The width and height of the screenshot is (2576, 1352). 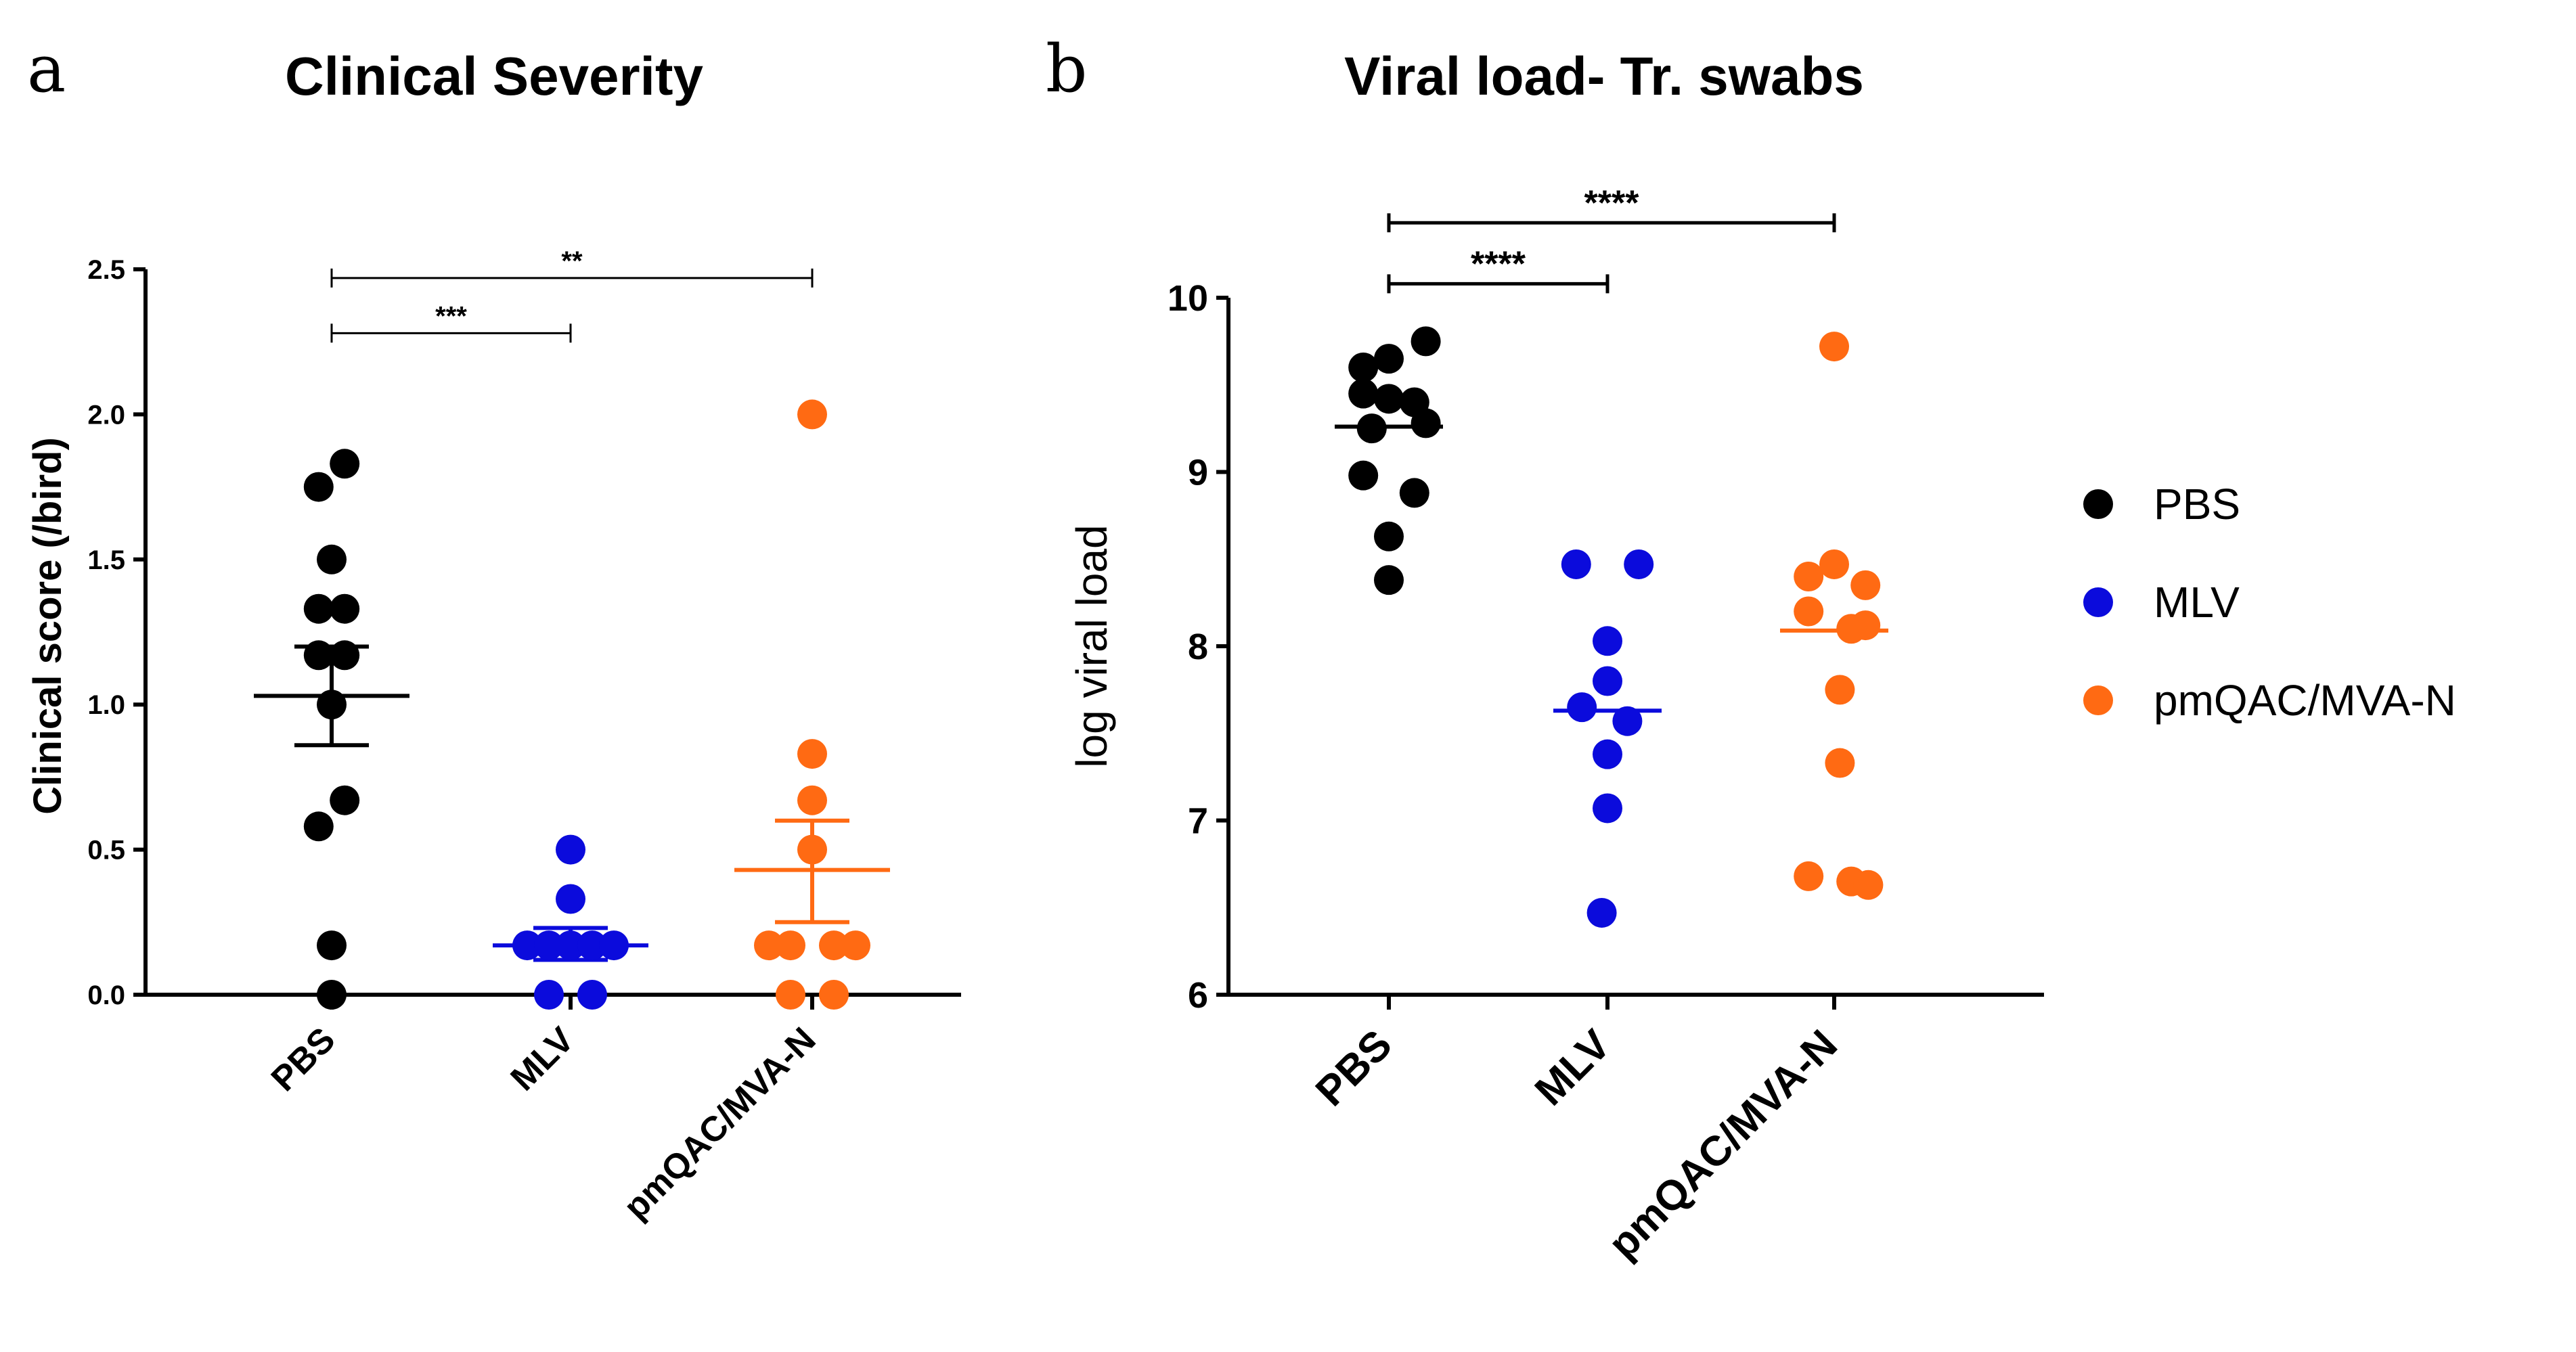 What do you see at coordinates (303, 1059) in the screenshot?
I see `panel-a-category-label-pbs: PBS` at bounding box center [303, 1059].